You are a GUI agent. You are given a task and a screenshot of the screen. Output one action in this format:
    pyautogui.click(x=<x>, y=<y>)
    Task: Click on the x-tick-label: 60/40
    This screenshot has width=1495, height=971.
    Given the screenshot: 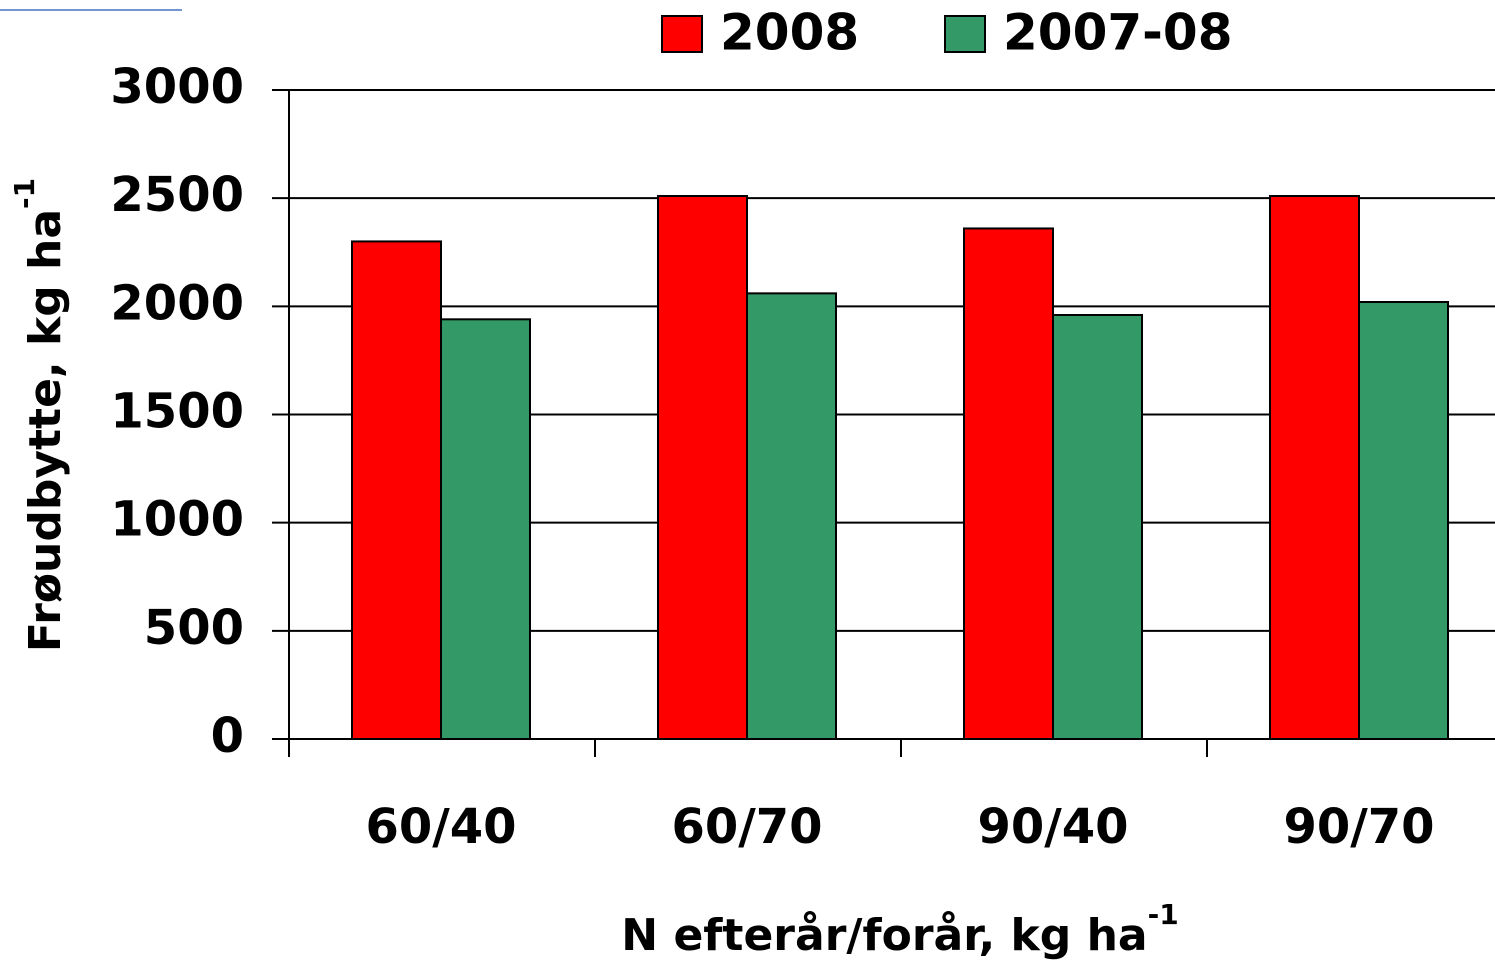 What is the action you would take?
    pyautogui.click(x=440, y=827)
    